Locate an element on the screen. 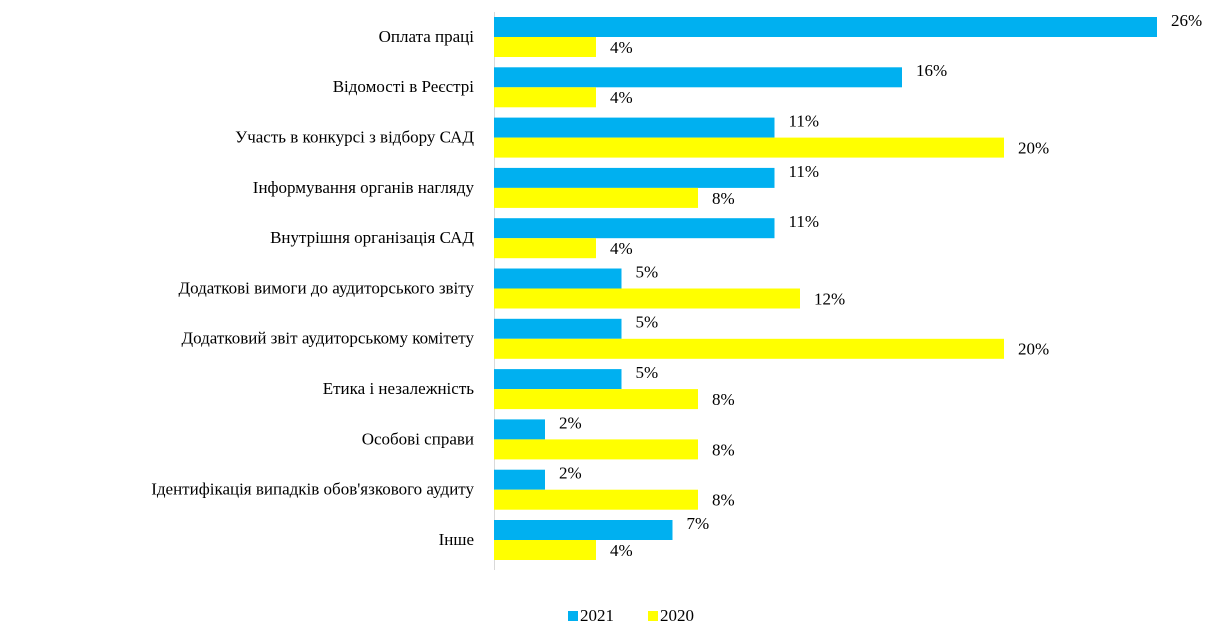  legend-label: 2021 is located at coordinates (597, 615).